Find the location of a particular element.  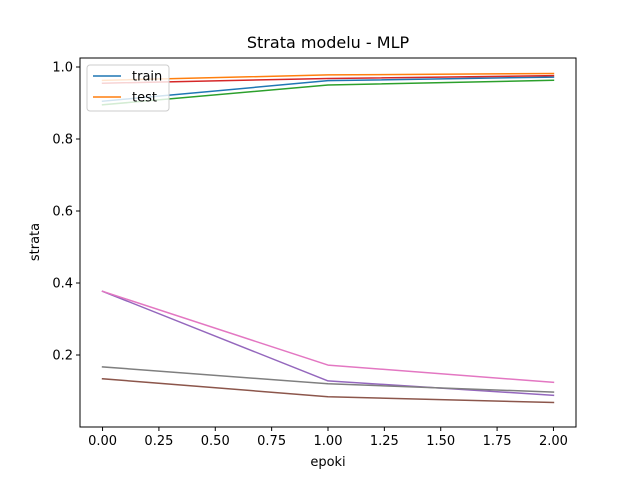

y-tick-label: 0.8 is located at coordinates (62, 140).